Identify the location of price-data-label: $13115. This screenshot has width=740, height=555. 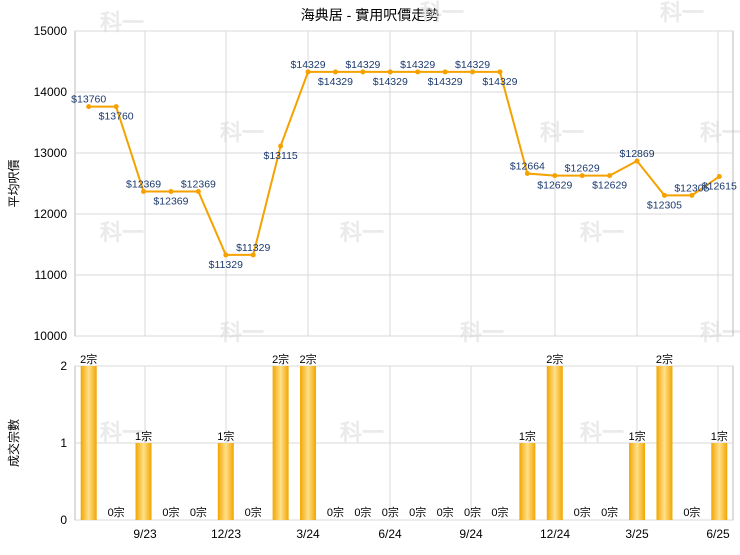
(280, 156).